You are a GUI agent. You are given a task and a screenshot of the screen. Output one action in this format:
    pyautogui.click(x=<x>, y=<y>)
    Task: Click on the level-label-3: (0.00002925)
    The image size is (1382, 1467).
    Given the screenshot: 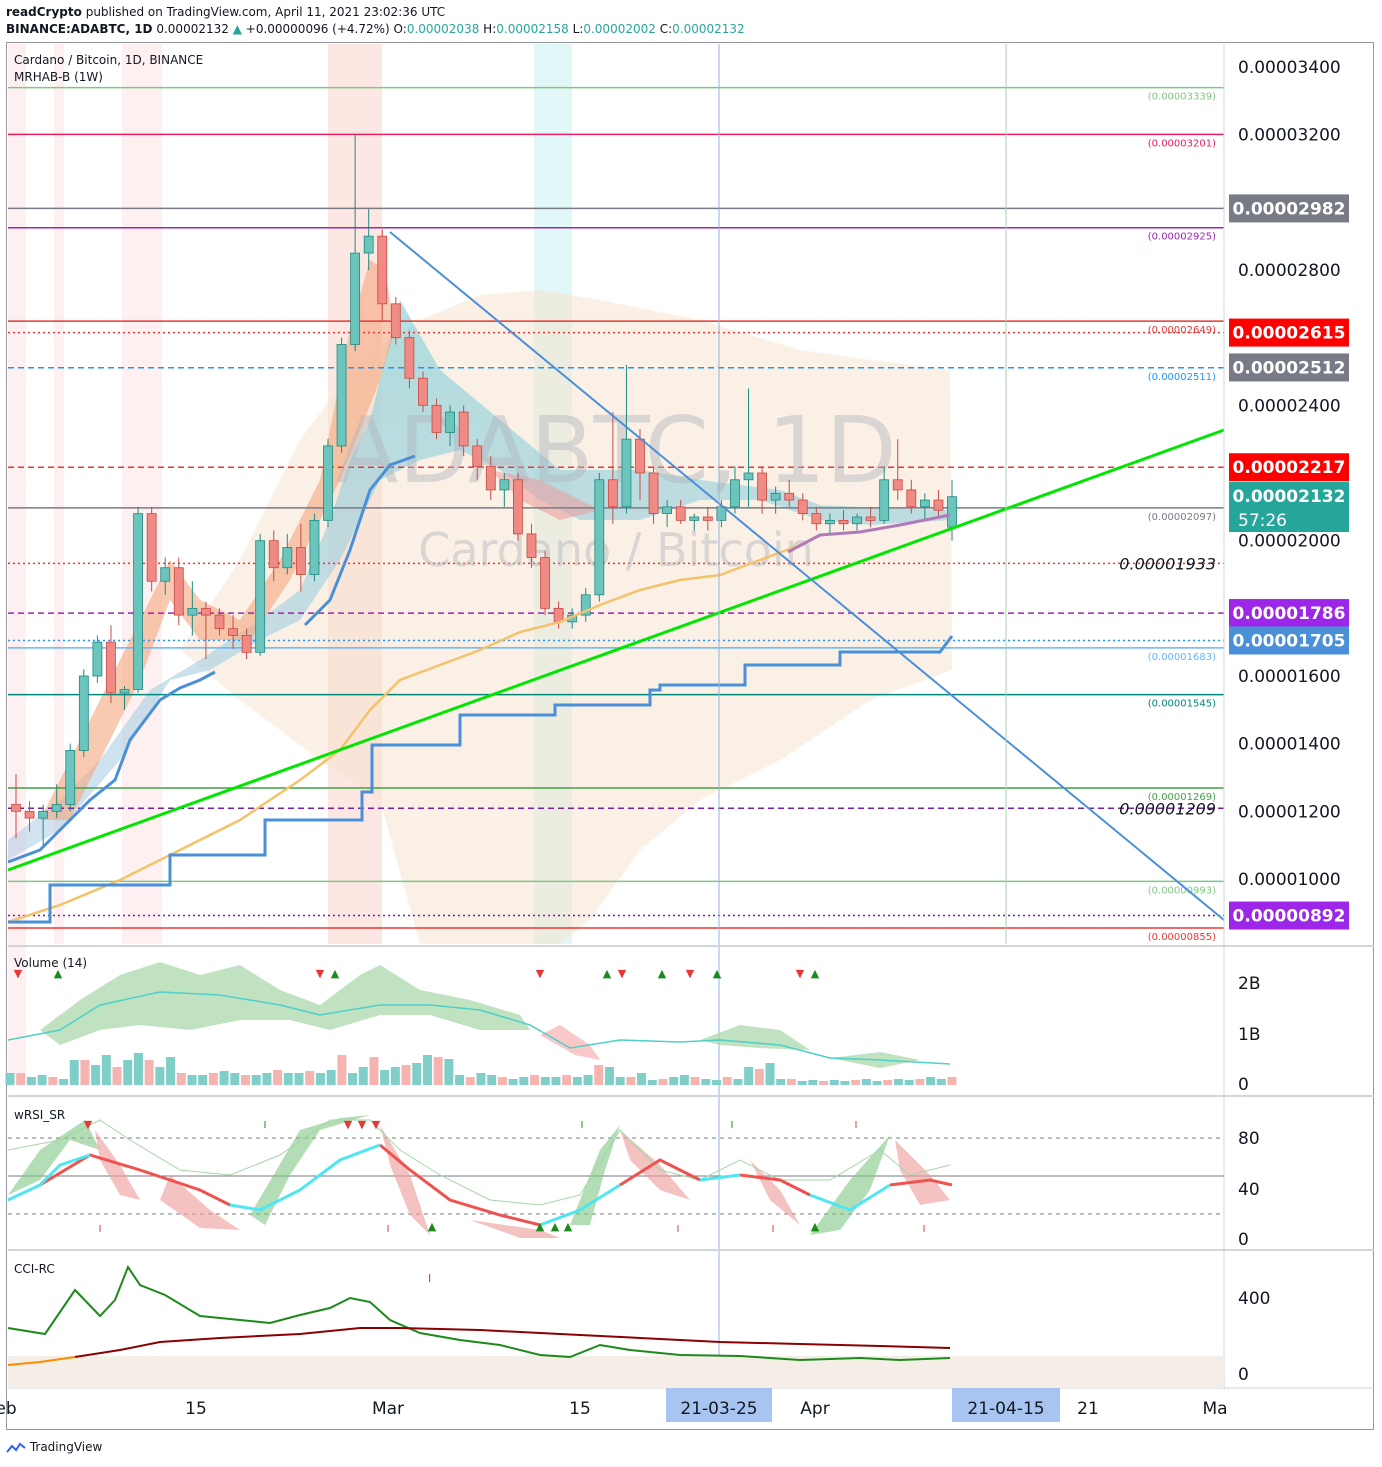 What is the action you would take?
    pyautogui.click(x=1182, y=237)
    